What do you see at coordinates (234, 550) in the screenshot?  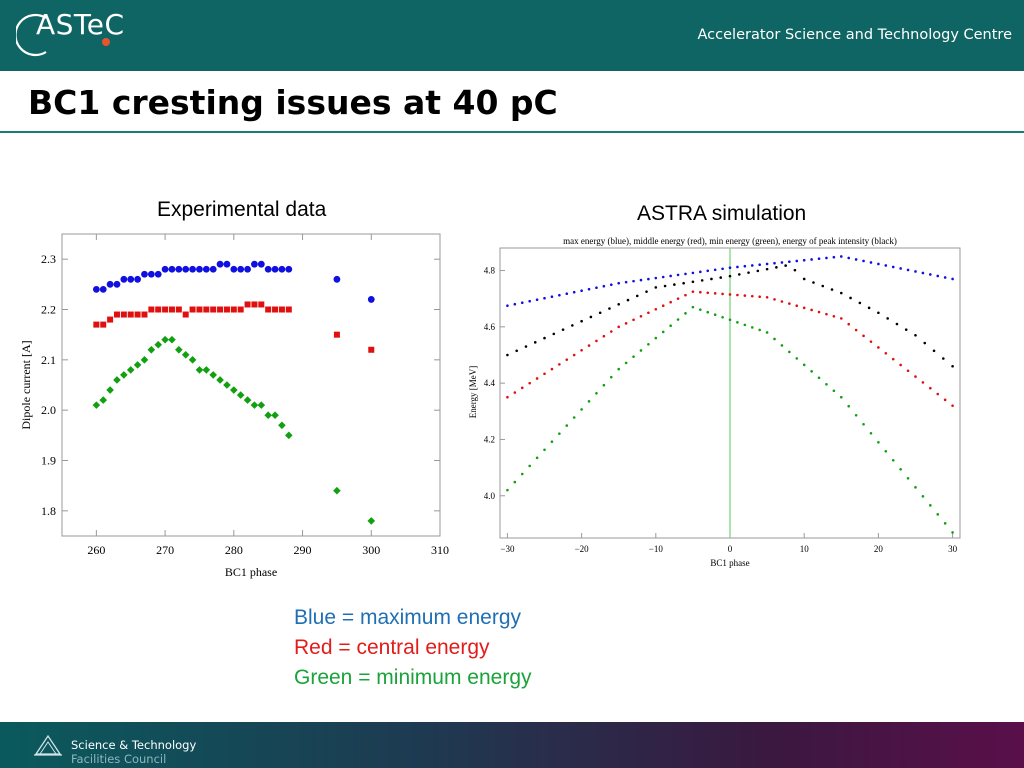 I see `chart1-xtick-label: 280` at bounding box center [234, 550].